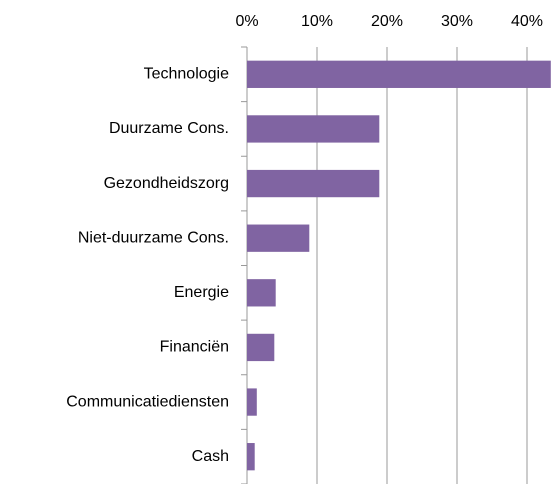 This screenshot has height=484, width=560. What do you see at coordinates (166, 183) in the screenshot?
I see `y-tick-label: Gezondheidszorg` at bounding box center [166, 183].